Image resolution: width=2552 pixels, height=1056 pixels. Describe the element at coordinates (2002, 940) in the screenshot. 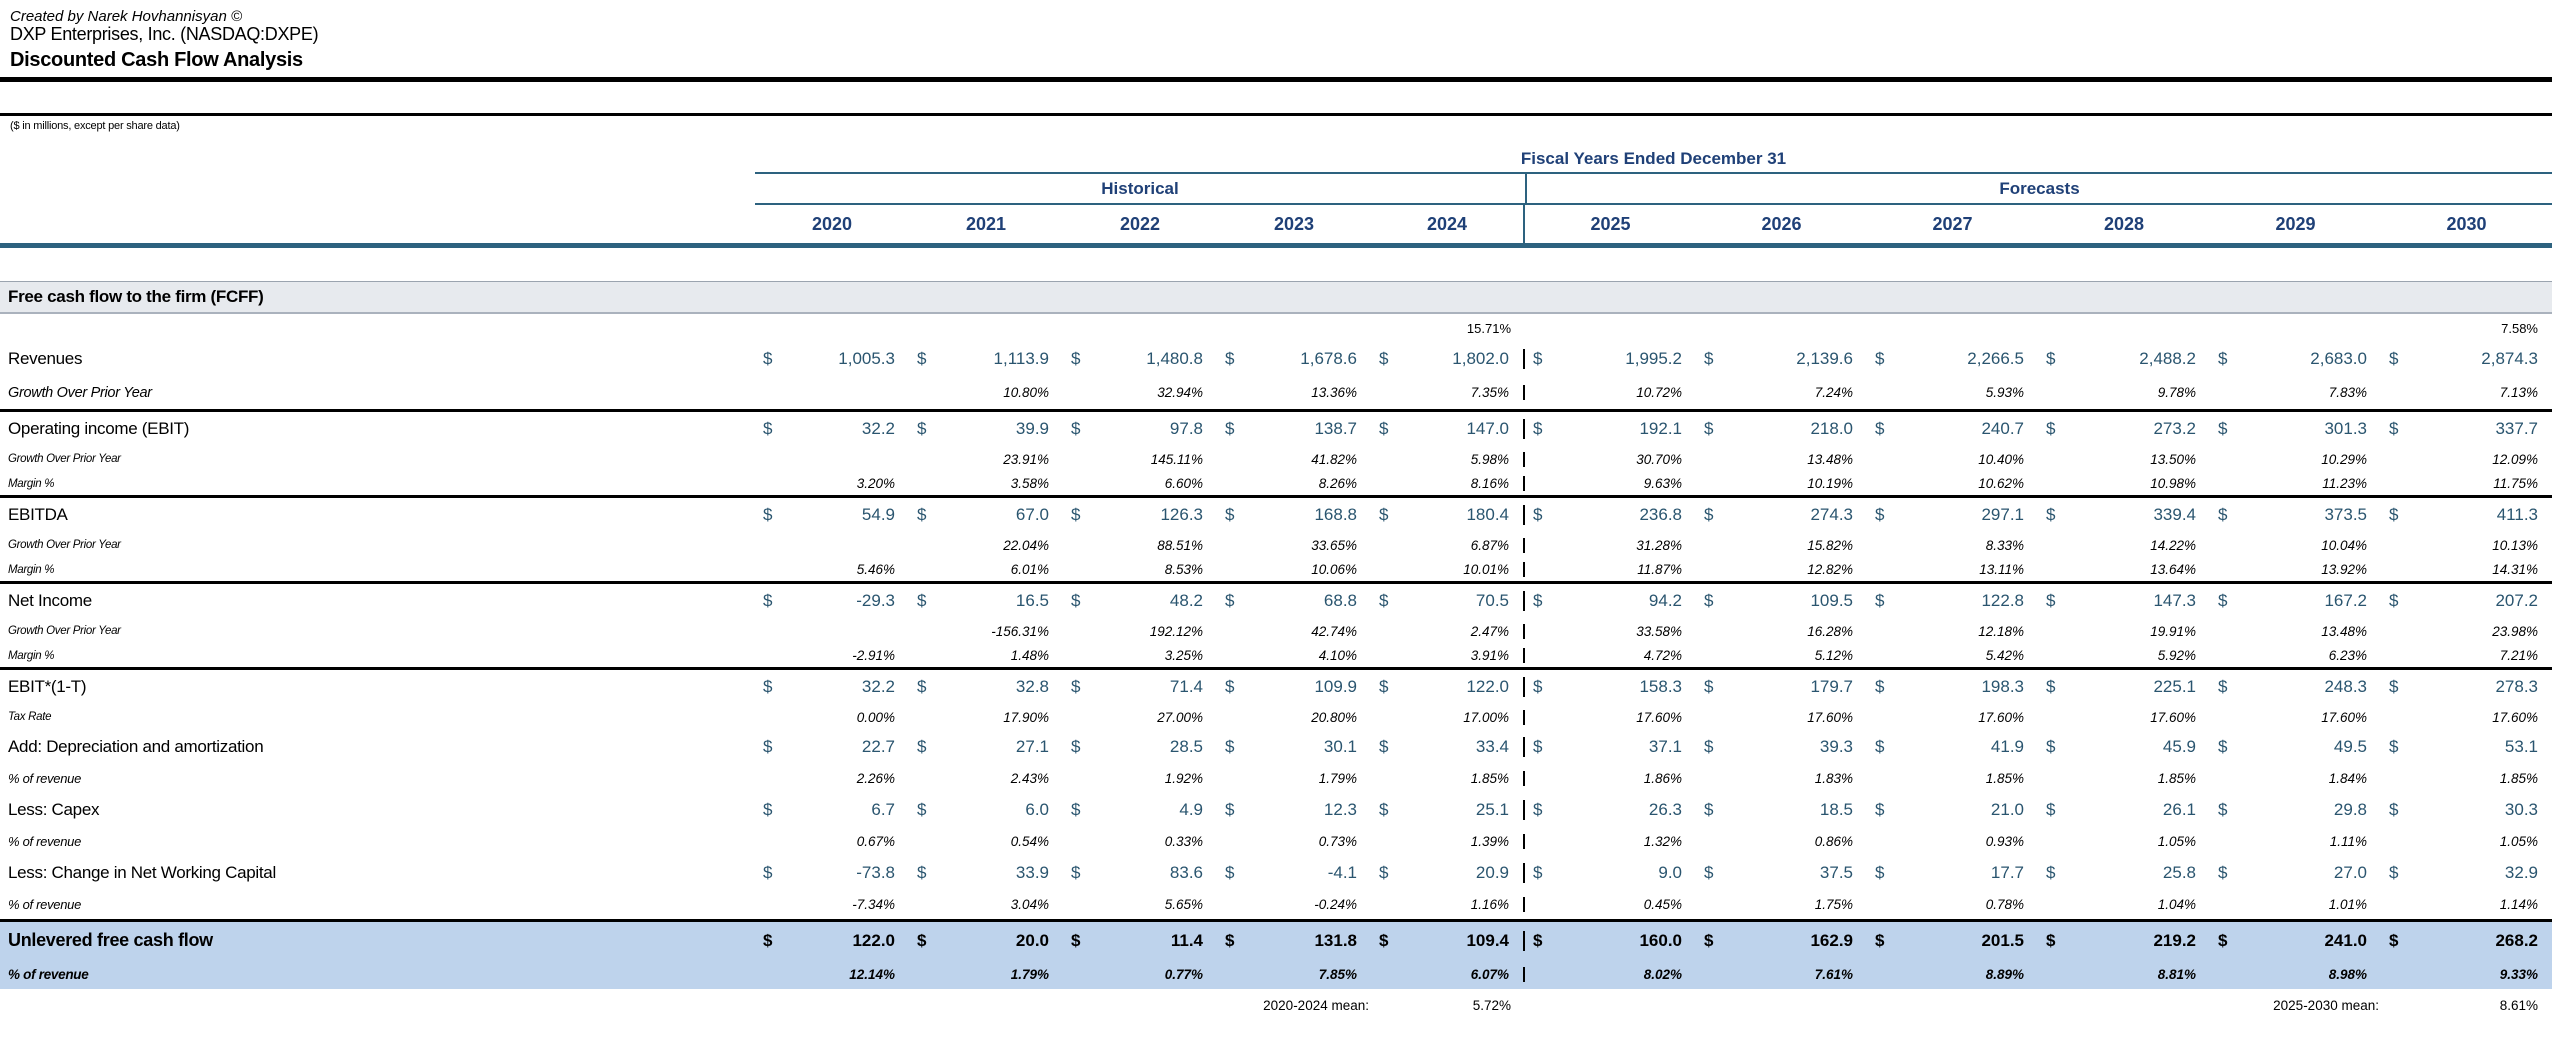

I see `cell-value: 201.5` at that location.